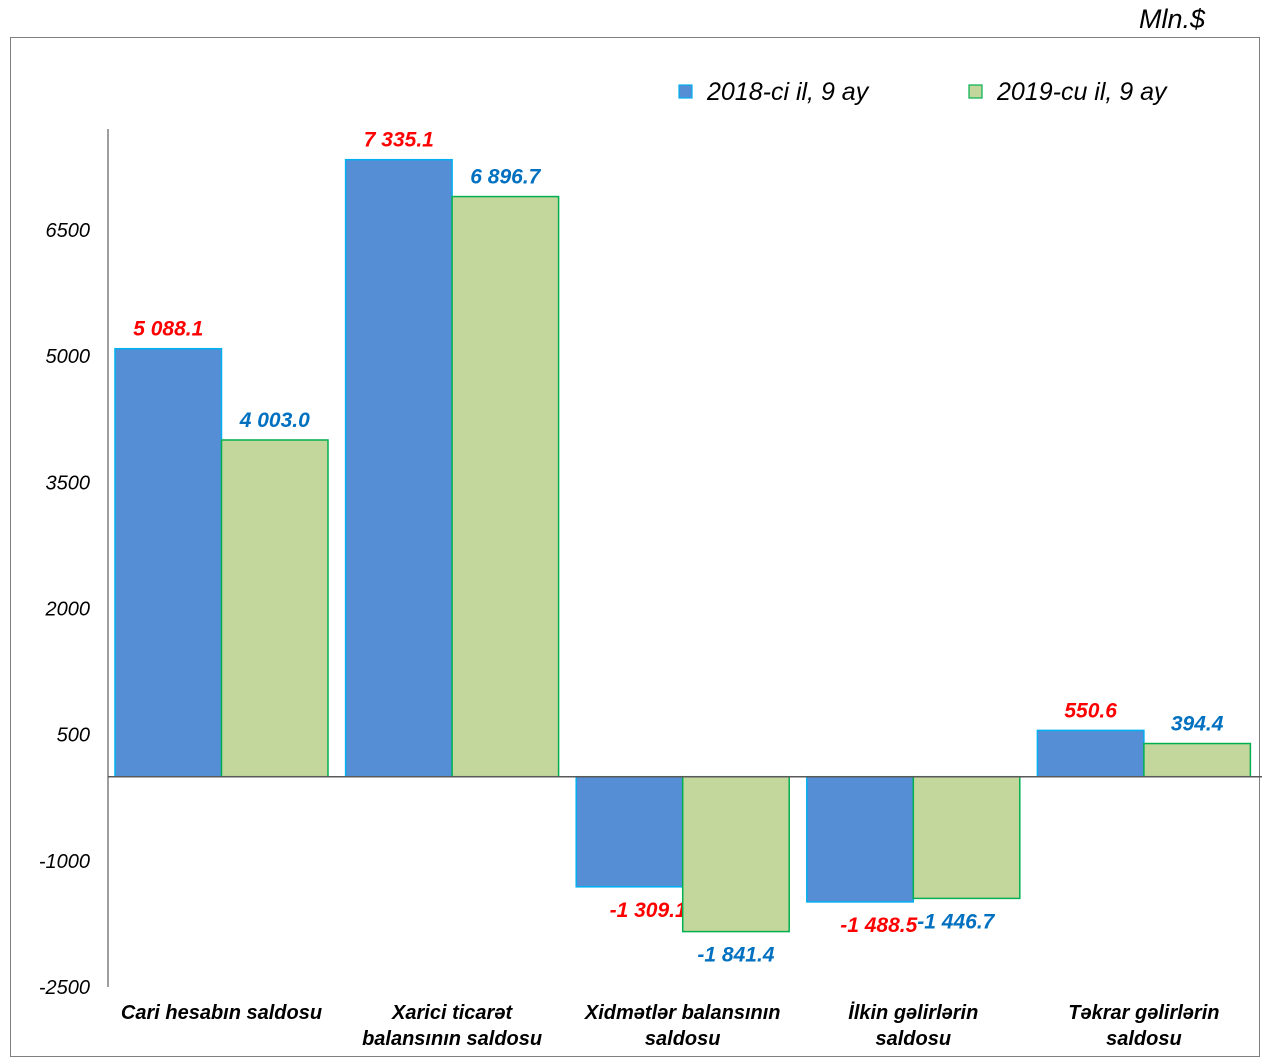 This screenshot has height=1057, width=1267. Describe the element at coordinates (68, 483) in the screenshot. I see `y-tick-label: 3500` at that location.